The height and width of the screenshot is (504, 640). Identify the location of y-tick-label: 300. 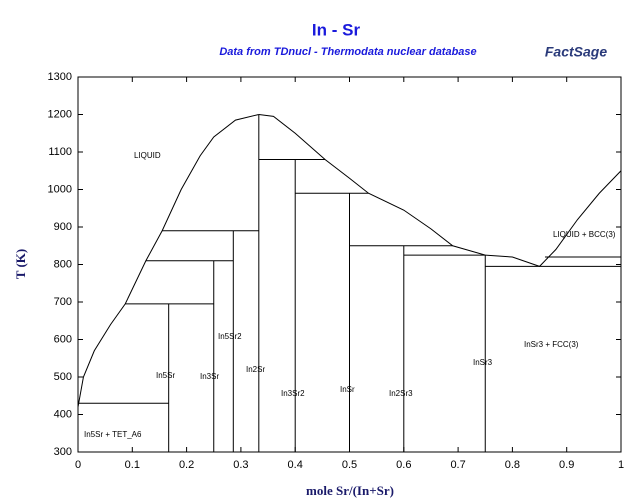
(63, 452).